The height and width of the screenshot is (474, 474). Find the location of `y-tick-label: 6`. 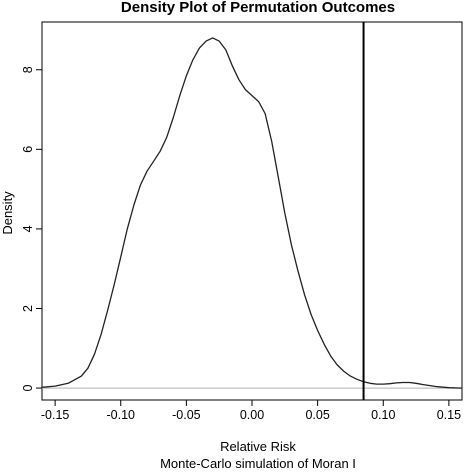

y-tick-label: 6 is located at coordinates (28, 149).